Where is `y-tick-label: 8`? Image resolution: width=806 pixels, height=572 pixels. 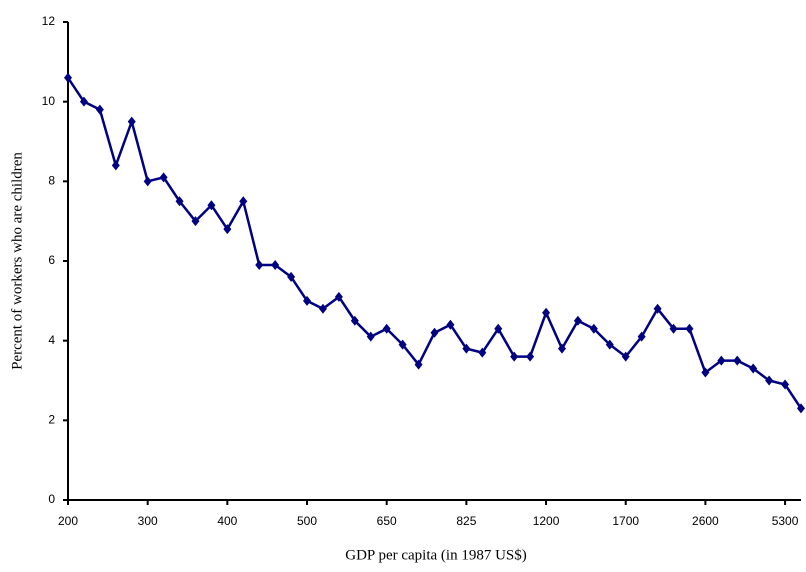
y-tick-label: 8 is located at coordinates (51, 181).